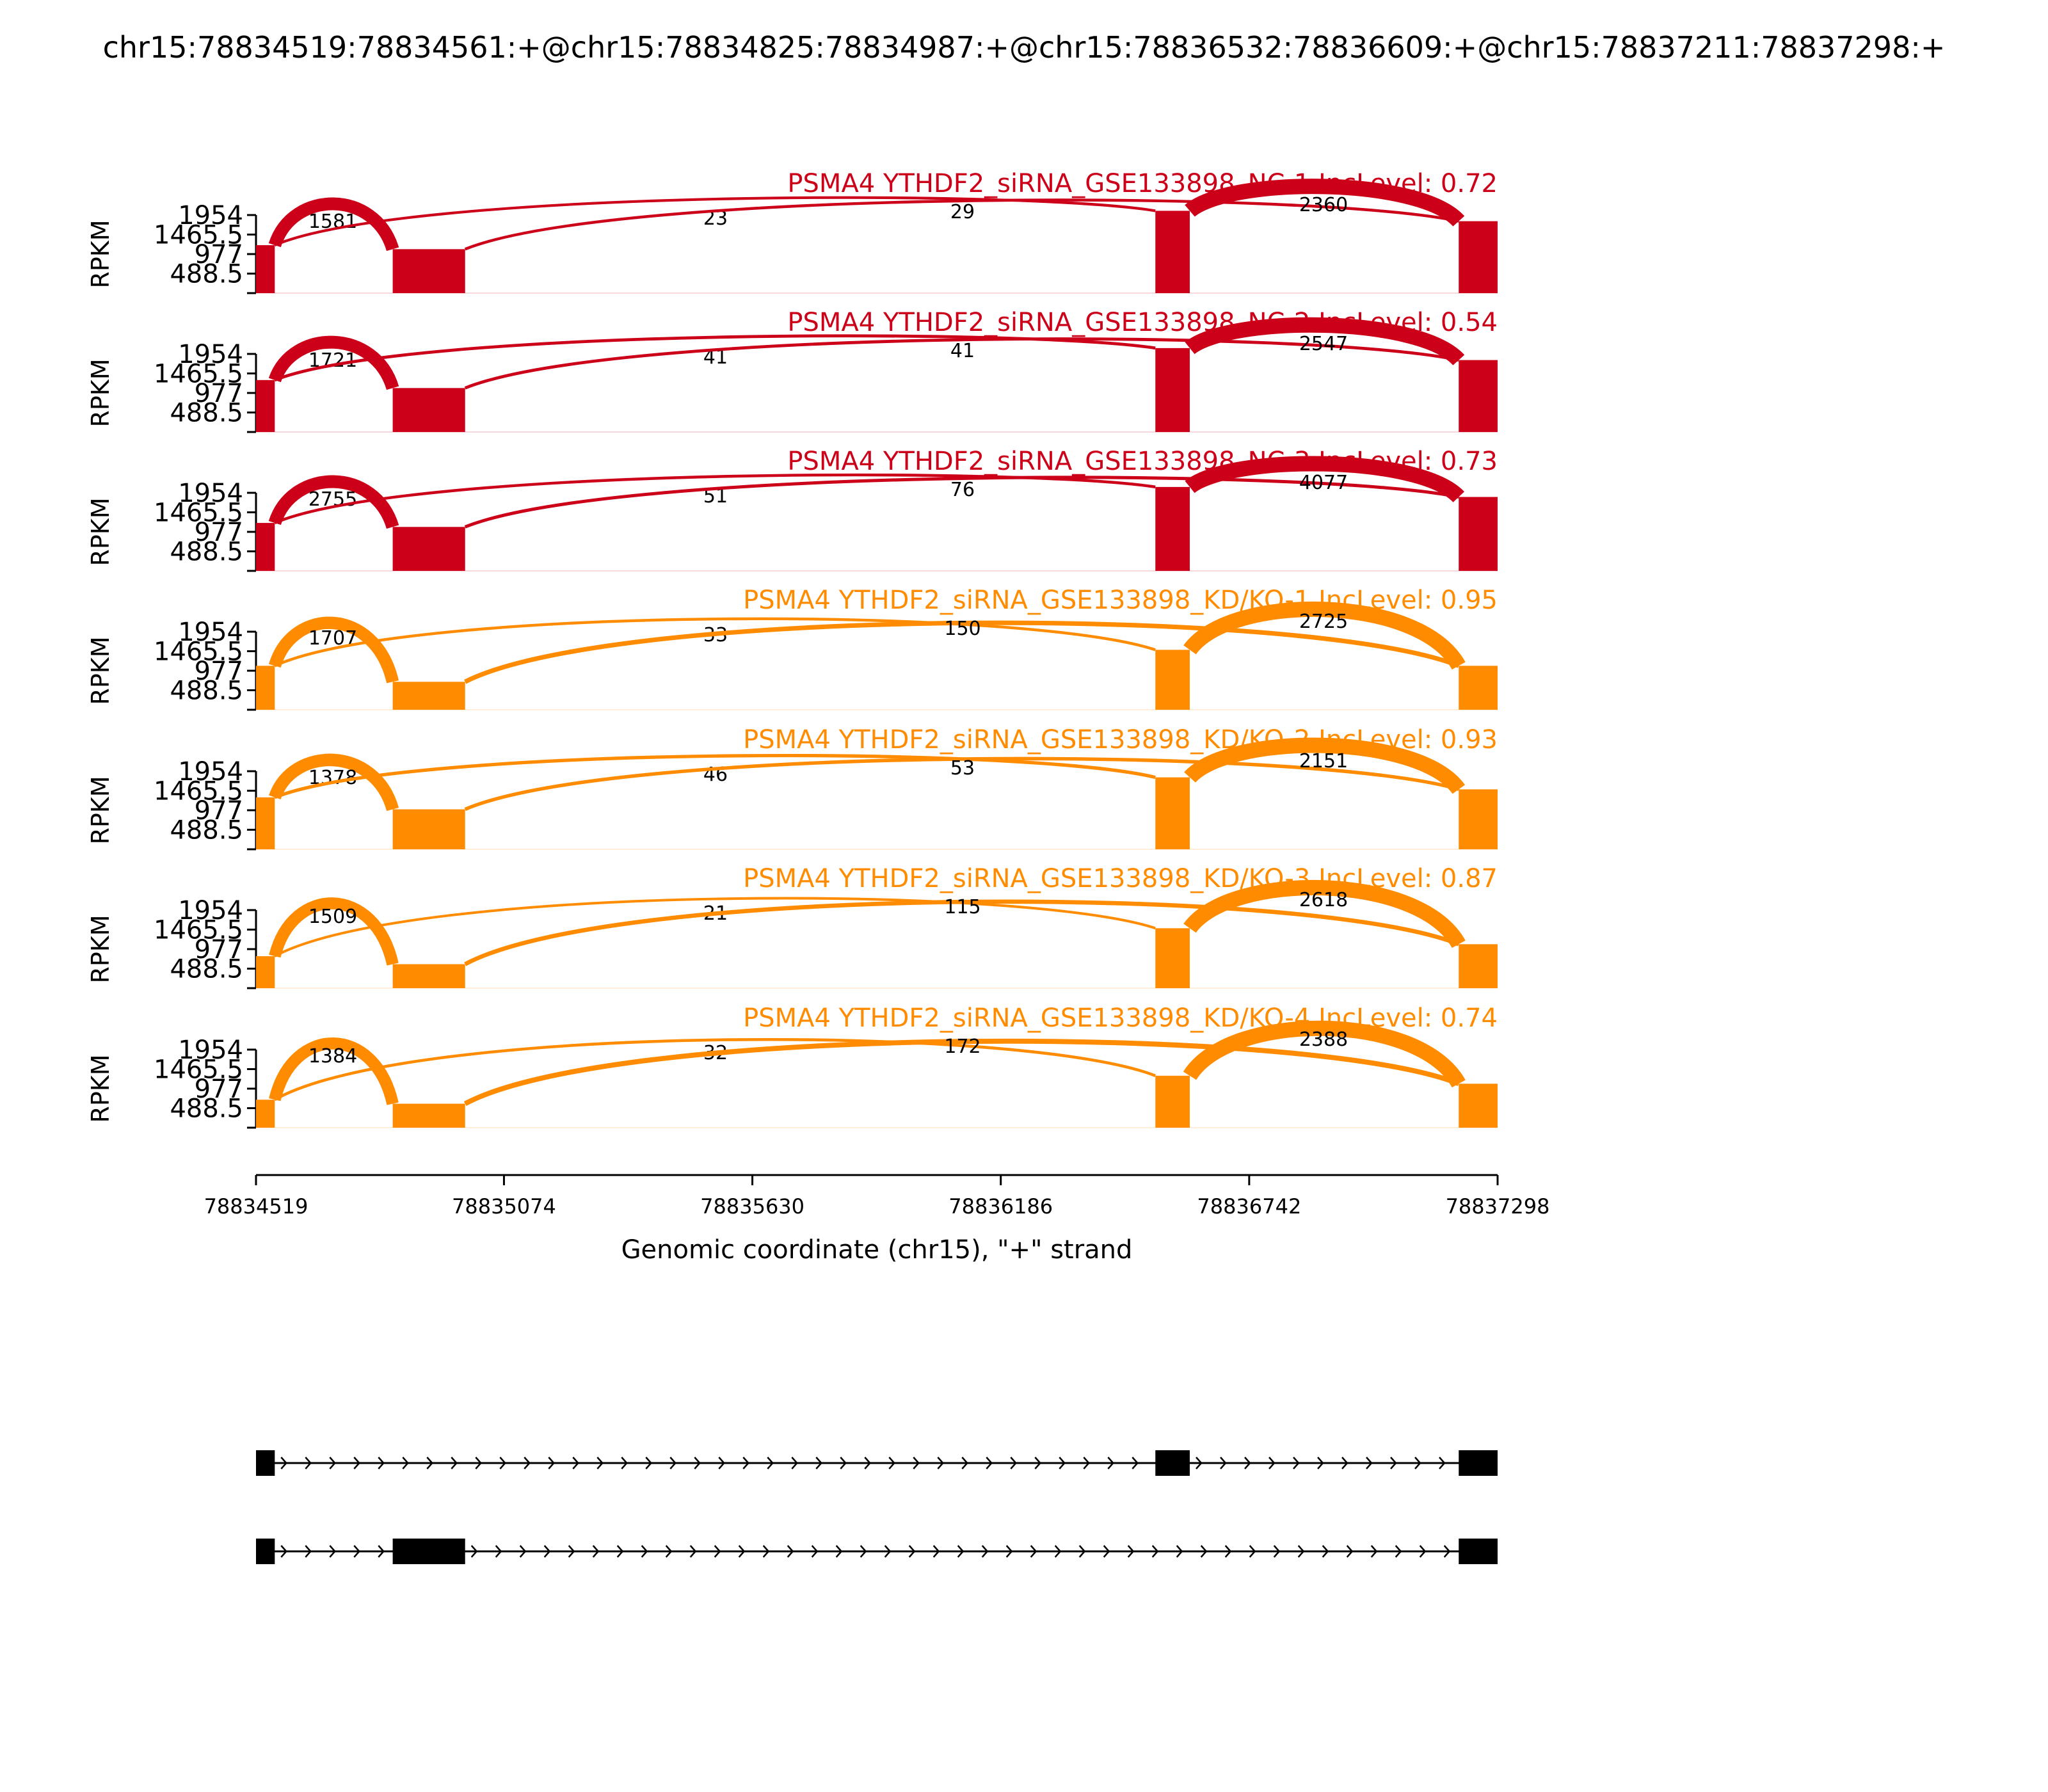  What do you see at coordinates (877, 1551) in the screenshot?
I see `isoform-track` at bounding box center [877, 1551].